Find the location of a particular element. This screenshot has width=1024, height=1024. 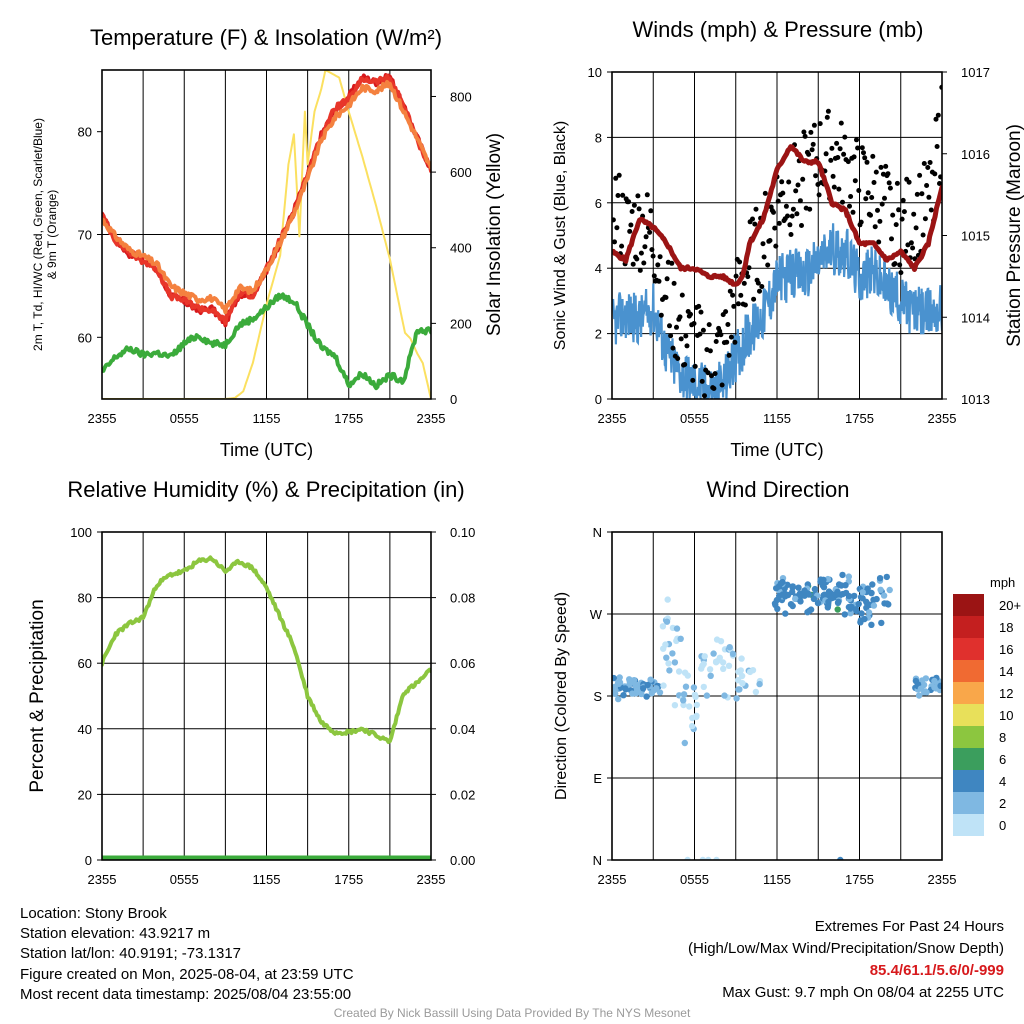

legend-title: mph is located at coordinates (1002, 582).